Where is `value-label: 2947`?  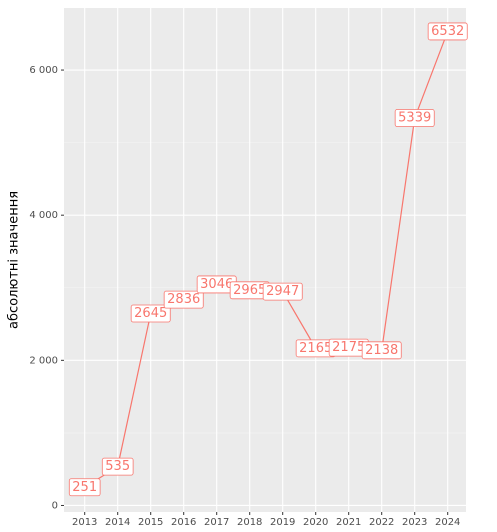 value-label: 2947 is located at coordinates (282, 291).